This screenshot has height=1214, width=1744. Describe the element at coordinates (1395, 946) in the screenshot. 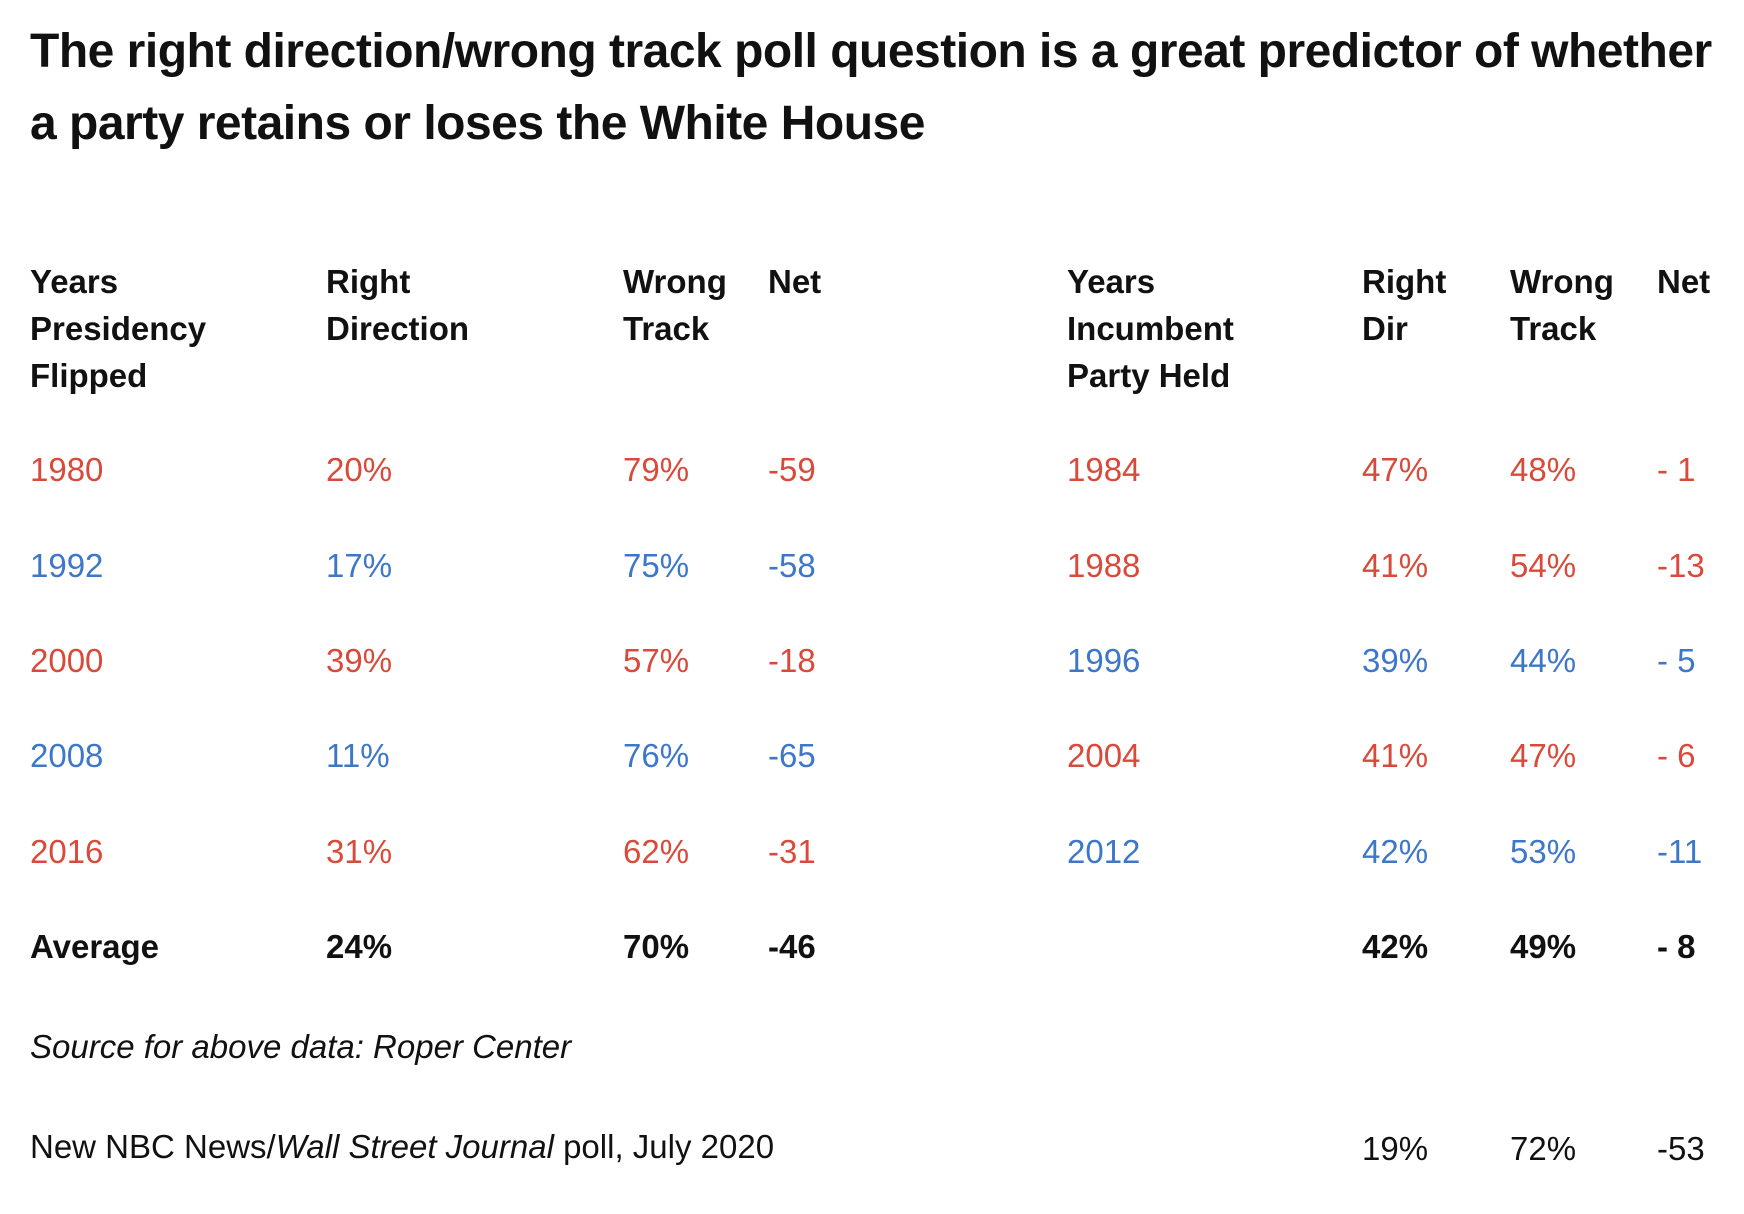

I see `average-right: 42%` at that location.